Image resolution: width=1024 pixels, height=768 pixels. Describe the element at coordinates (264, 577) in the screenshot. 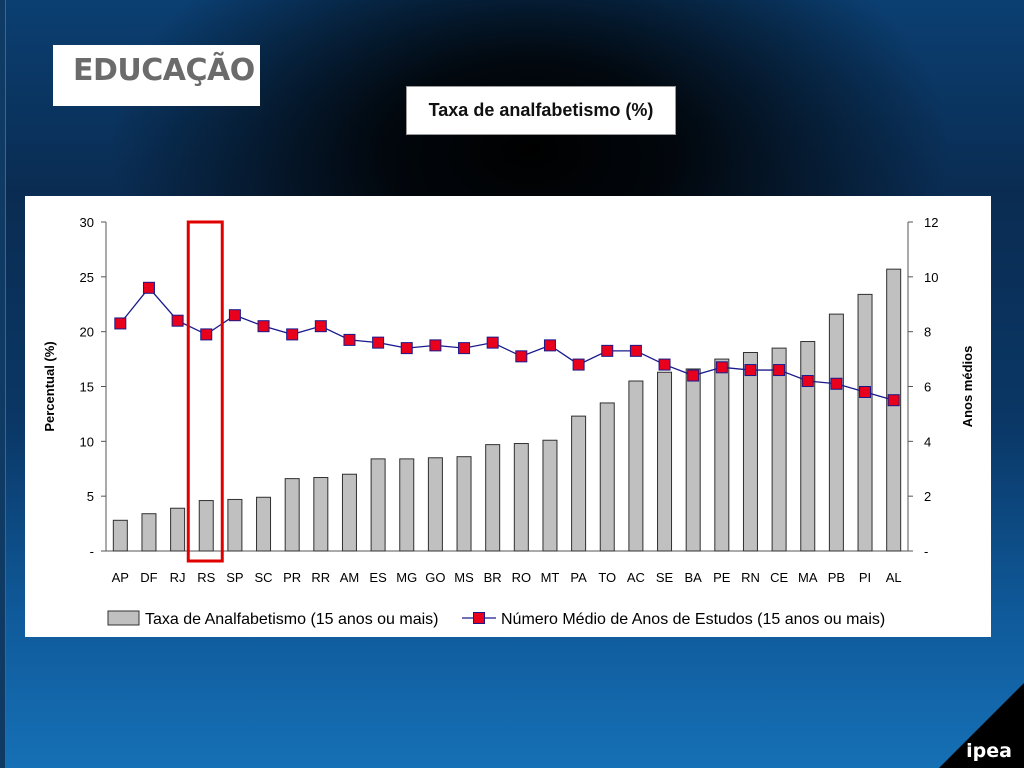

I see `x-tick-label: SC` at that location.